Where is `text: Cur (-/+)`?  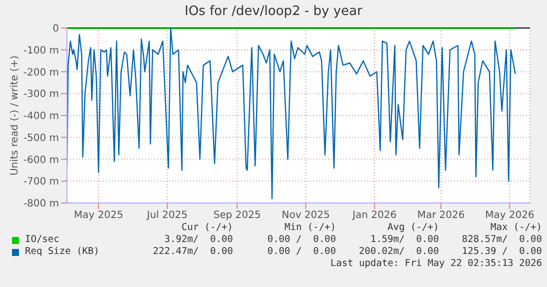
text: Cur (-/+) is located at coordinates (206, 228).